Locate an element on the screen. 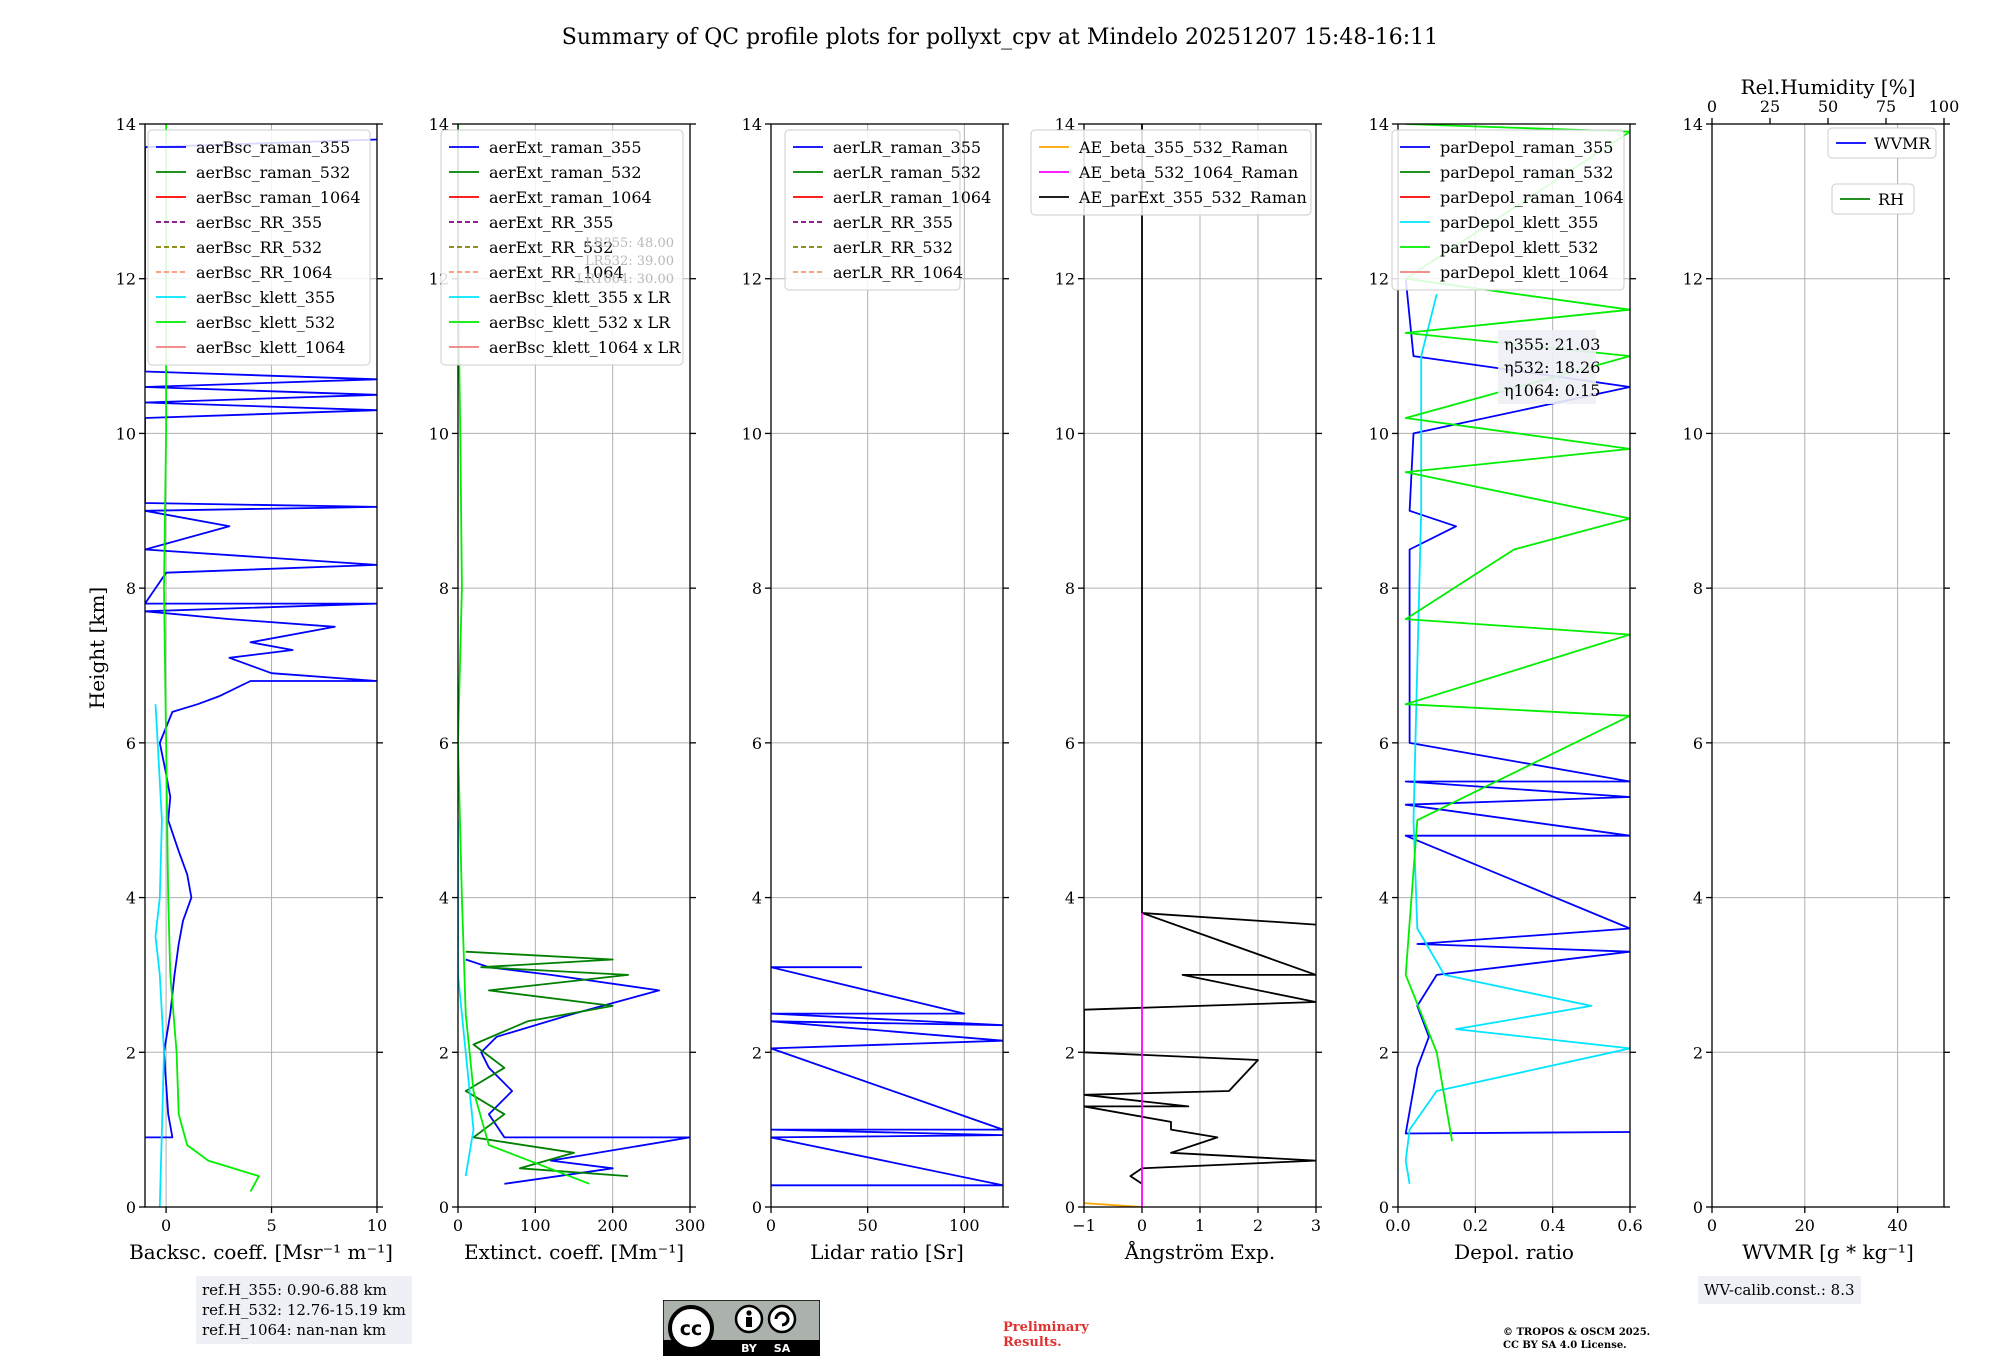 The width and height of the screenshot is (2000, 1360). legend-entry: AE_beta_532_1064_Raman is located at coordinates (1188, 172).